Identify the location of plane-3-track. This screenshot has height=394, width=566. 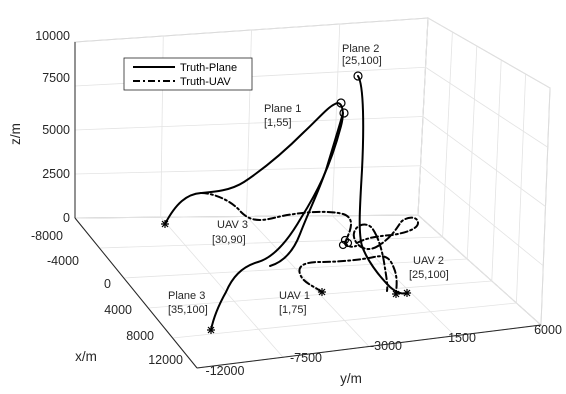
(306, 189).